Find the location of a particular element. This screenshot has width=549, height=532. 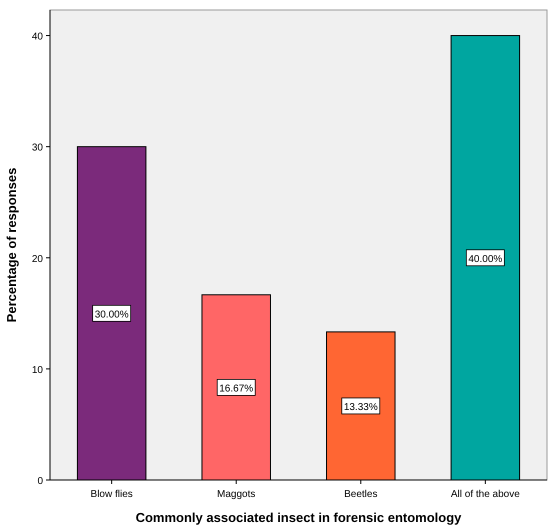

data-label: 13.33% is located at coordinates (361, 407).